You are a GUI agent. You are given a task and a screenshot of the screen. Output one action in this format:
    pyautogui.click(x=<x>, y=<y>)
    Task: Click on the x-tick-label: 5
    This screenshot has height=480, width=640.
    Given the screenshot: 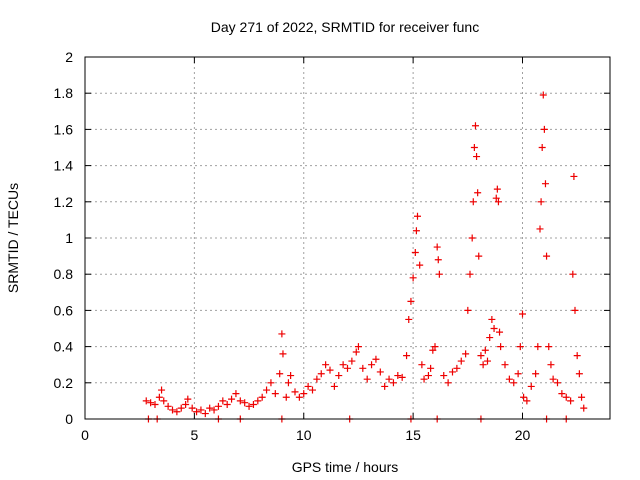 What is the action you would take?
    pyautogui.click(x=194, y=435)
    